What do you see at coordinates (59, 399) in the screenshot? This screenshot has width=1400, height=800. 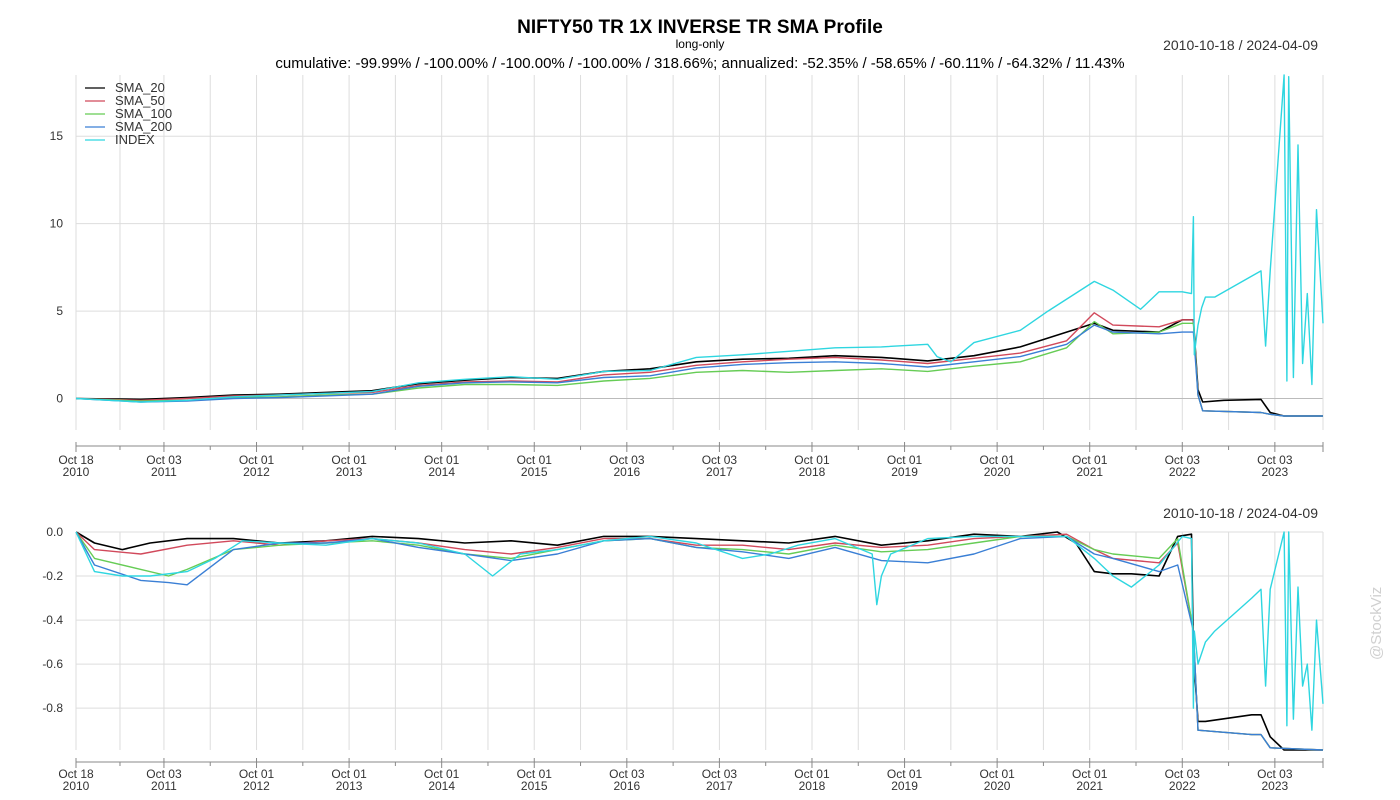 I see `top-ytick-label: 0` at bounding box center [59, 399].